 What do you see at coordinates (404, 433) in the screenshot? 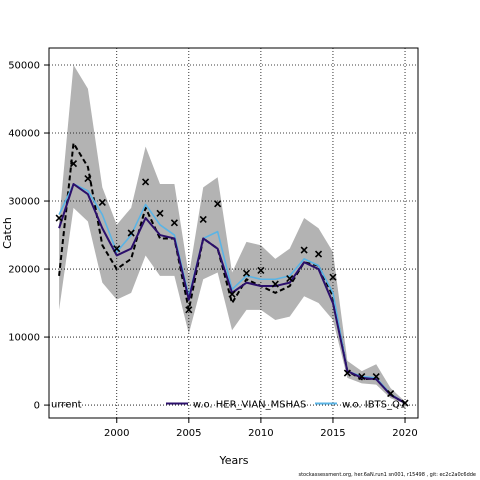
I see `x-tick-label: 2020` at bounding box center [404, 433].